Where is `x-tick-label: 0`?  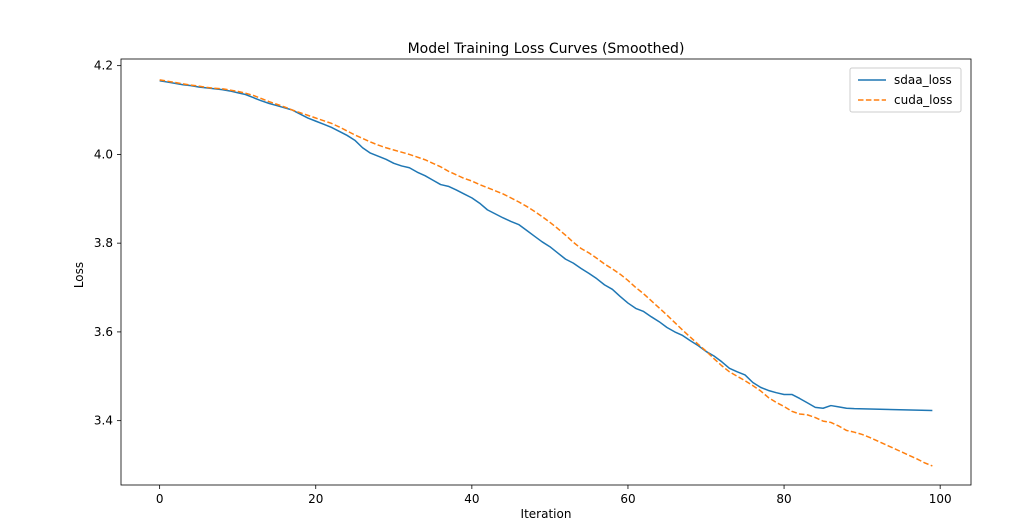 x-tick-label: 0 is located at coordinates (160, 499).